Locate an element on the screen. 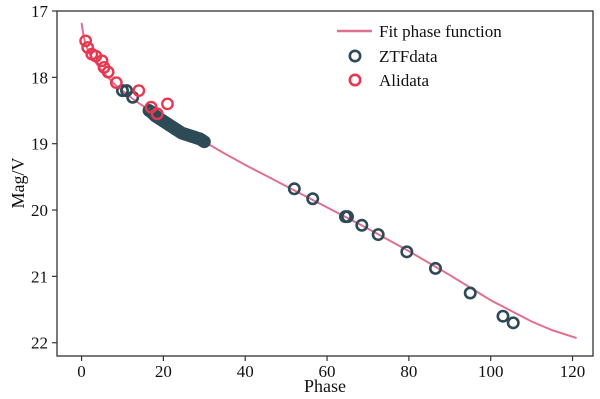 Image resolution: width=600 pixels, height=399 pixels. x-axis: 0 20 40 60 80 100 120 is located at coordinates (331, 368).